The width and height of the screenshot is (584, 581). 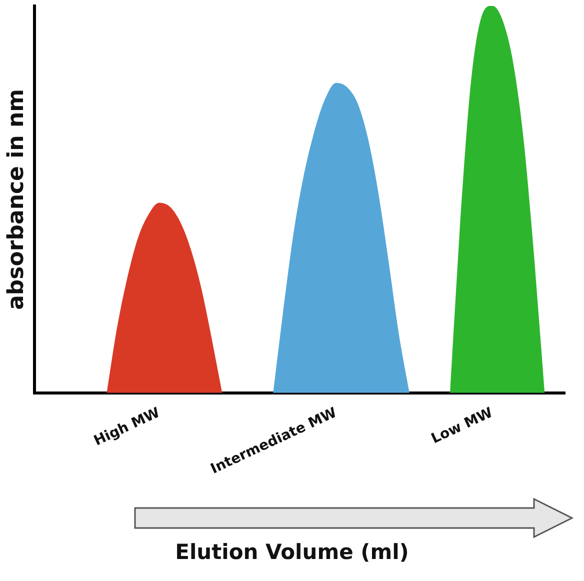 What do you see at coordinates (16, 199) in the screenshot?
I see `y-axis-title: absorbance in nm` at bounding box center [16, 199].